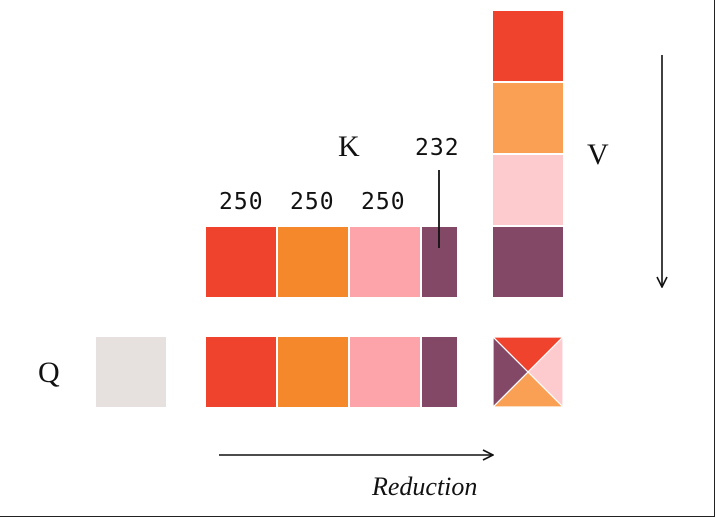 The height and width of the screenshot is (518, 716). I want to click on k-label: K, so click(349, 146).